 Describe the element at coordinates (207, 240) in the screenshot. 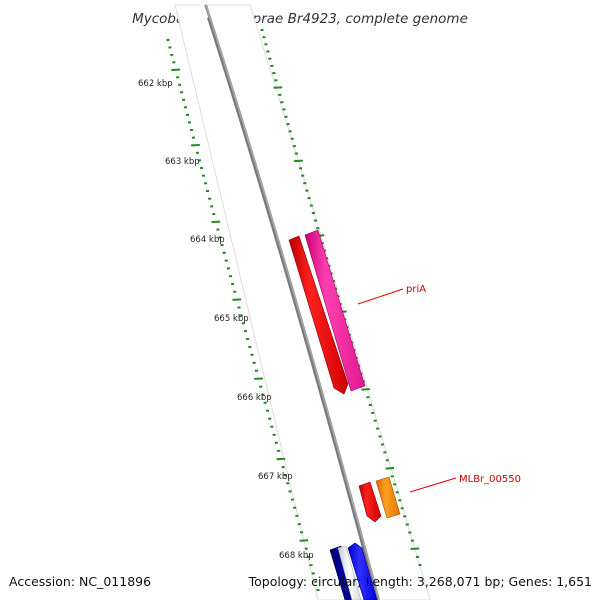

I see `ruler-label-664: 664 kbp` at that location.